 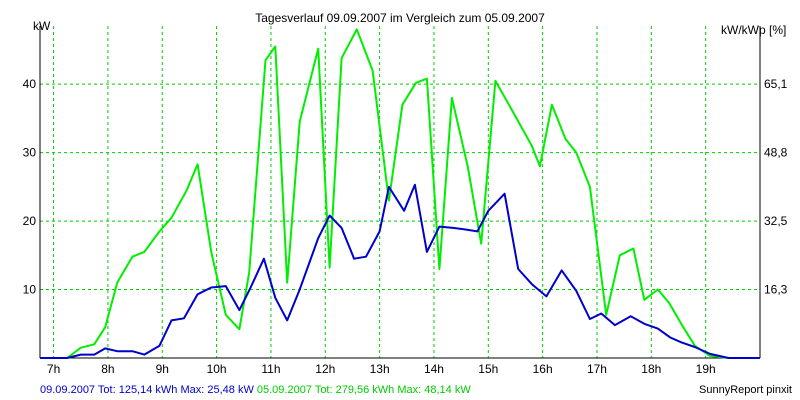 I want to click on x-tick-label-9h: 9h, so click(x=162, y=369).